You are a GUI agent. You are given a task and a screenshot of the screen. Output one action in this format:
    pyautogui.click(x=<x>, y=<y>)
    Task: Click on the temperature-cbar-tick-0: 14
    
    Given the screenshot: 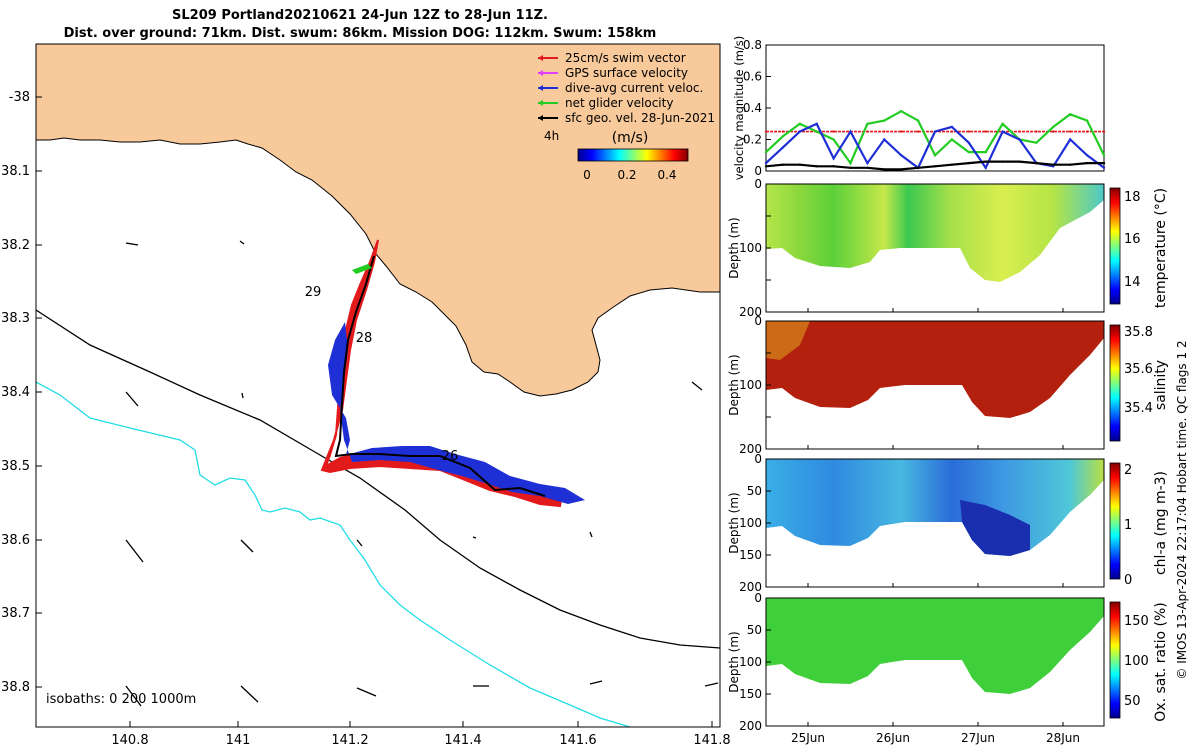 What is the action you would take?
    pyautogui.click(x=1132, y=282)
    